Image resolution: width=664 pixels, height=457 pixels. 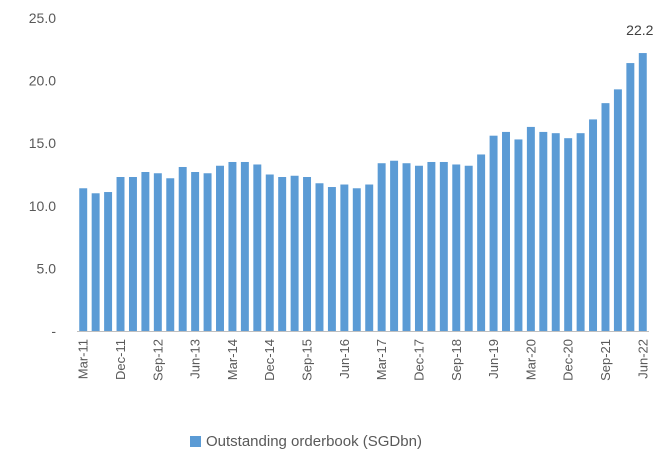 I want to click on x-tick-label: Sep-12, so click(x=157, y=360).